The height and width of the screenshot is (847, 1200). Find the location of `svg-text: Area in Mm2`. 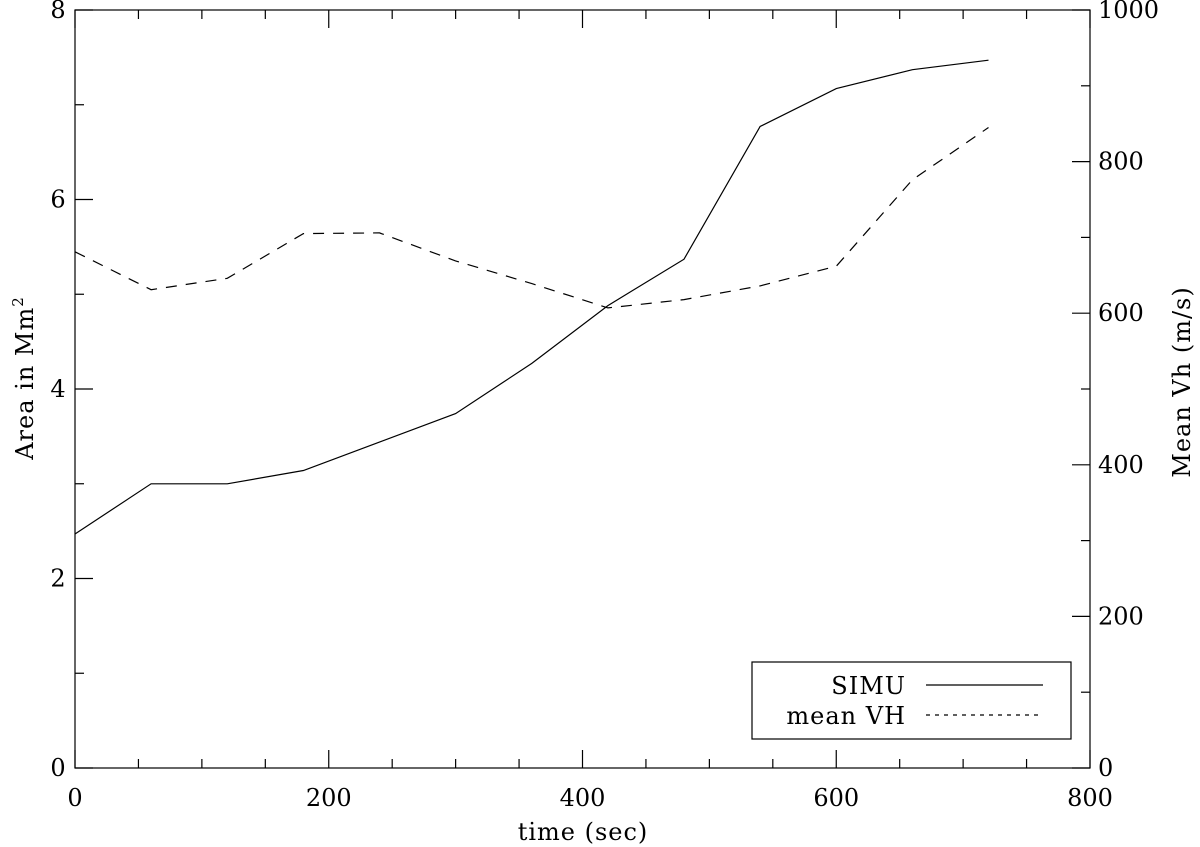

svg-text: Area in Mm2 is located at coordinates (24, 378).